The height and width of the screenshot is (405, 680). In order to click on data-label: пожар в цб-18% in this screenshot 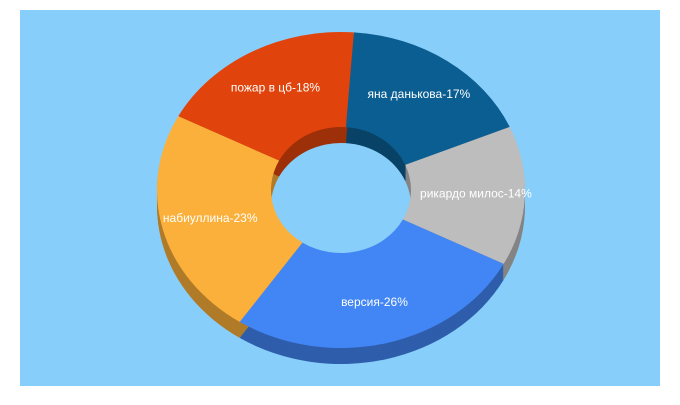, I will do `click(276, 87)`.